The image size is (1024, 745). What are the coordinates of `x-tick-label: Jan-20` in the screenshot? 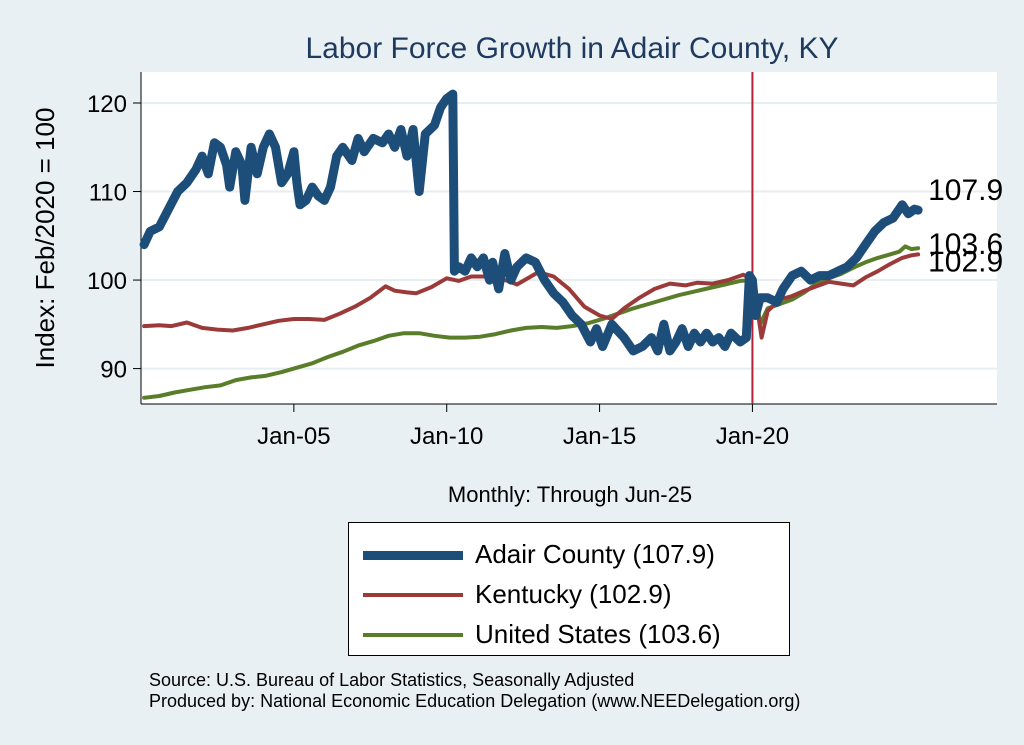 It's located at (752, 436).